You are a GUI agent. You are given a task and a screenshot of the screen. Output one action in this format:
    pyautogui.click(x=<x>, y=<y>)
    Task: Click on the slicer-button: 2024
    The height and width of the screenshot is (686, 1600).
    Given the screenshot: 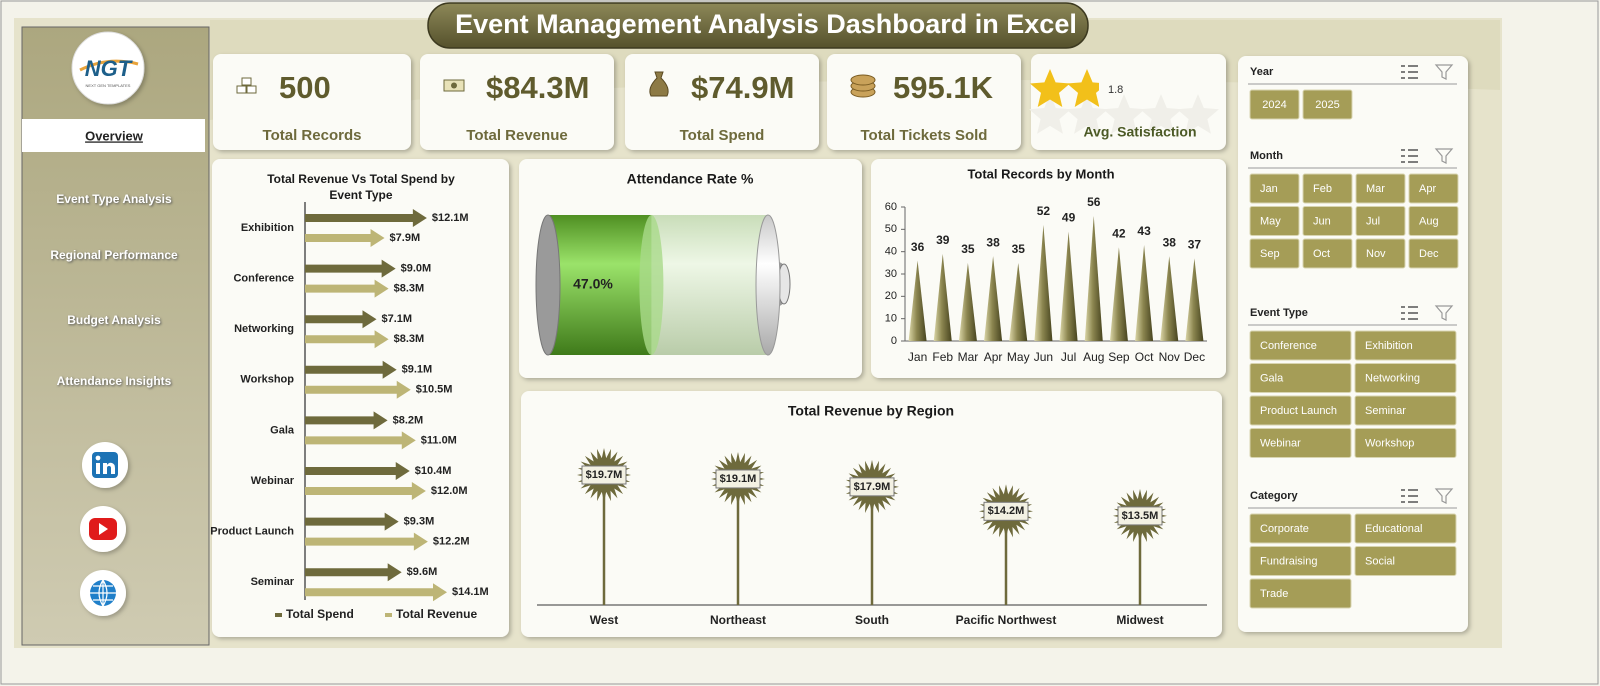 What is the action you would take?
    pyautogui.click(x=1274, y=104)
    